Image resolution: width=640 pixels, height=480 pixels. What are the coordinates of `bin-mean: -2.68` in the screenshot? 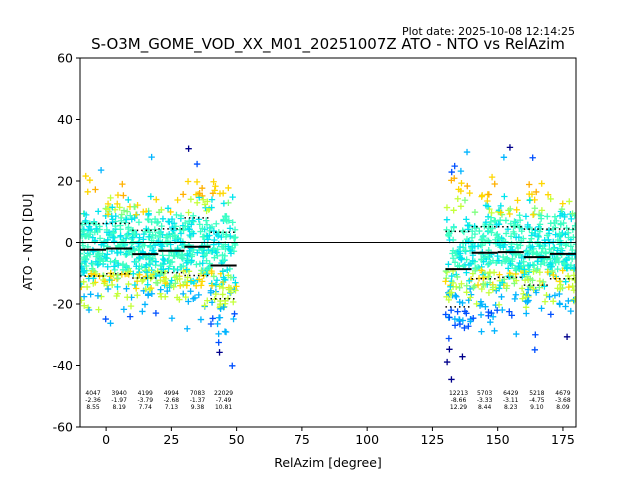 It's located at (172, 400).